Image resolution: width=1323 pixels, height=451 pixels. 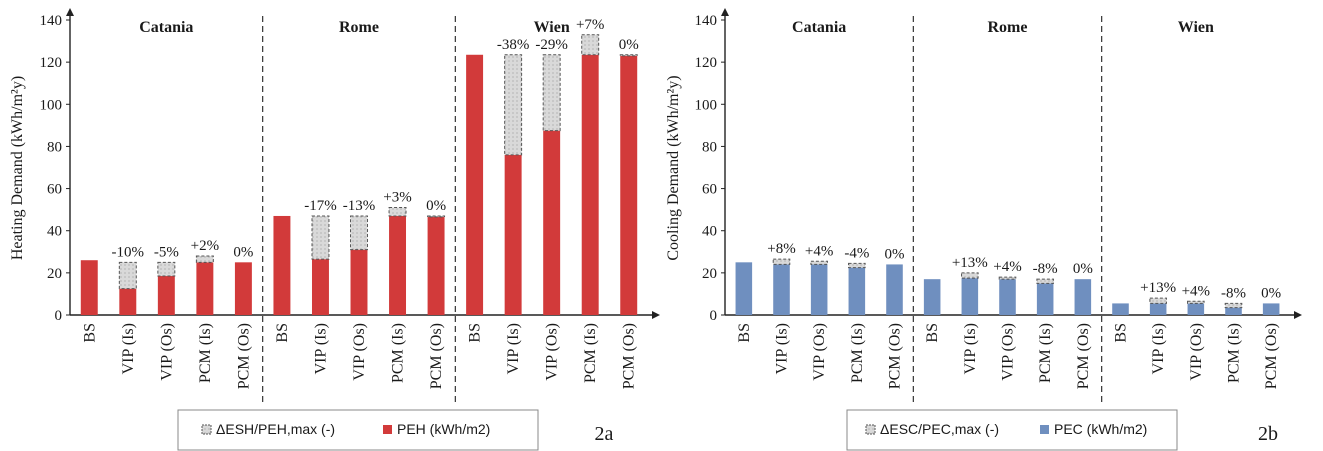 I want to click on chart-a-data-label: -5%, so click(x=166, y=252).